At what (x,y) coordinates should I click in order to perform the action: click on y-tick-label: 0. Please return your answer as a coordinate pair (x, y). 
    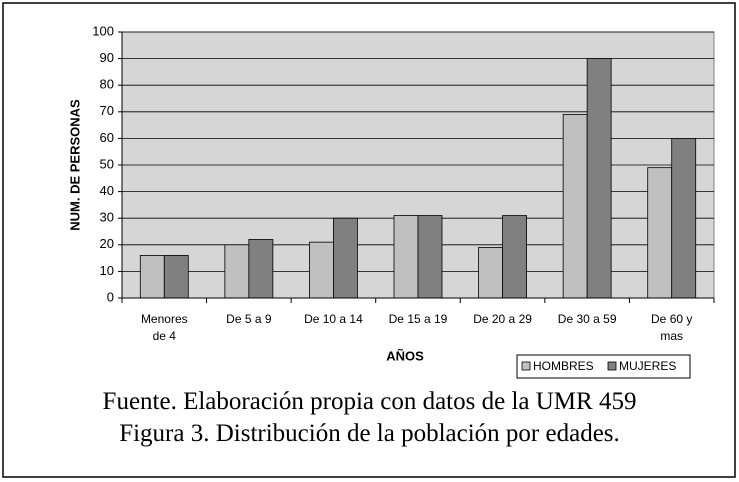
    Looking at the image, I should click on (110, 296).